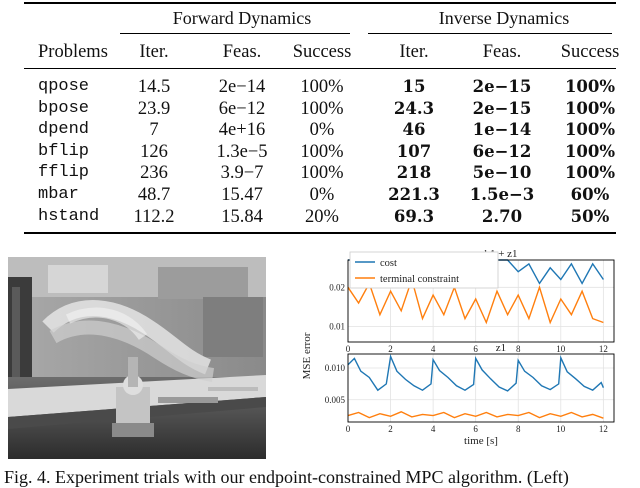  Describe the element at coordinates (502, 151) in the screenshot. I see `inverse-feas-cell: 6e−12` at that location.